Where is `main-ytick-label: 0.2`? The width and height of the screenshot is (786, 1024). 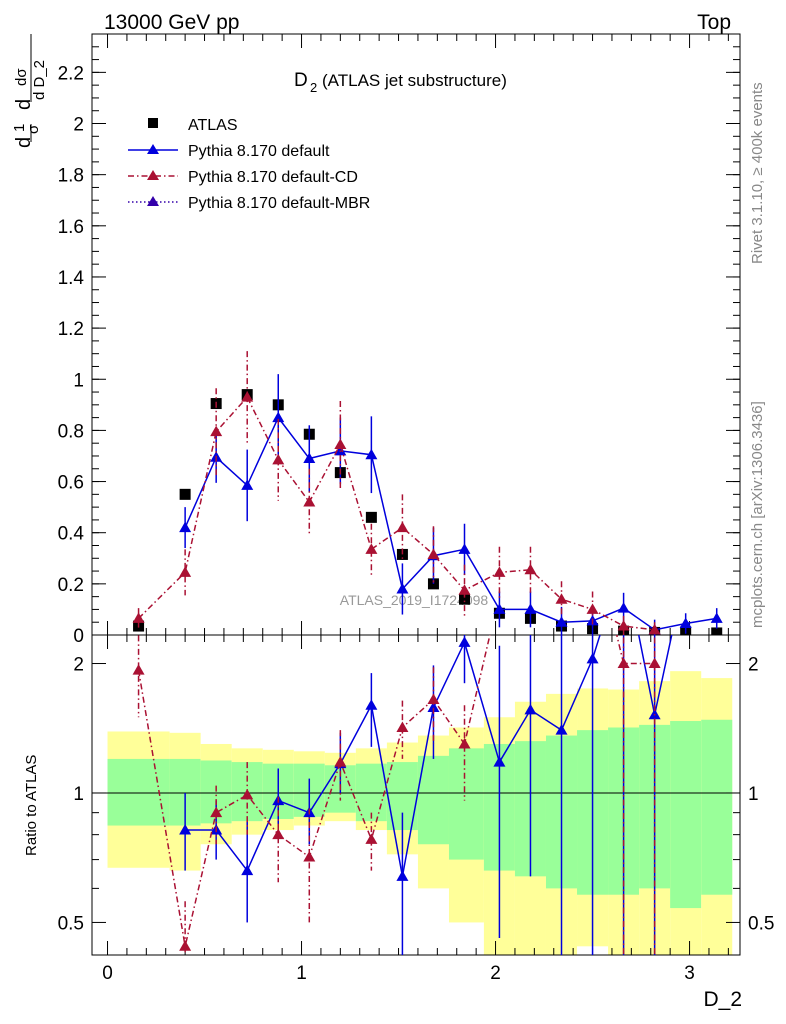 main-ytick-label: 0.2 is located at coordinates (71, 585).